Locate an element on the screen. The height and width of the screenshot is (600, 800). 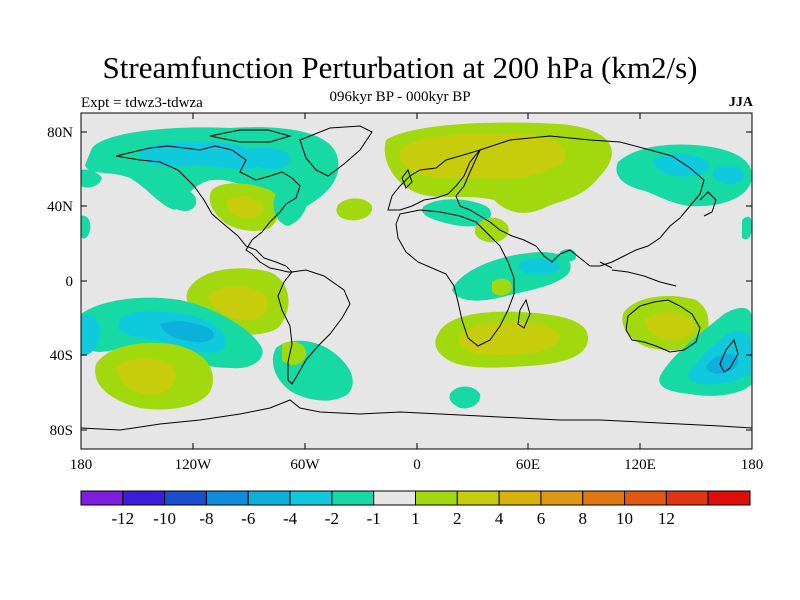
contour-south-pacific-pos2 is located at coordinates (238, 303).